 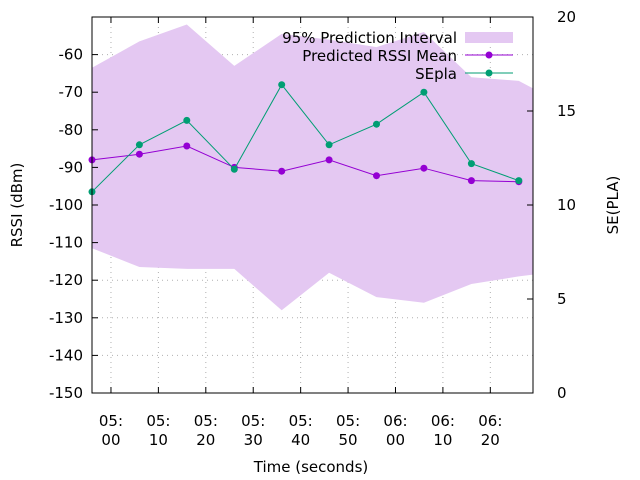 I want to click on y2-tick-label: 10, so click(x=566, y=205).